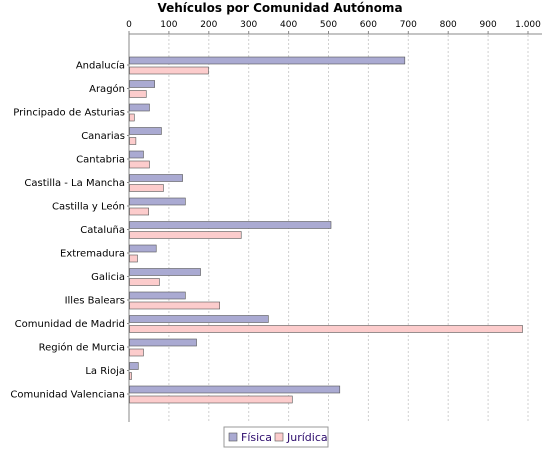 The image size is (550, 454). I want to click on category-label: Extremadura, so click(92, 254).